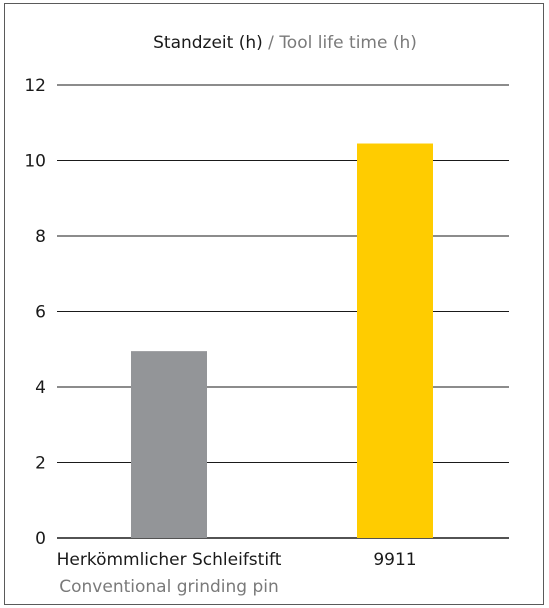 The width and height of the screenshot is (549, 608). I want to click on x-category-label-1: Herkömmlicher Schleifstift, so click(169, 560).